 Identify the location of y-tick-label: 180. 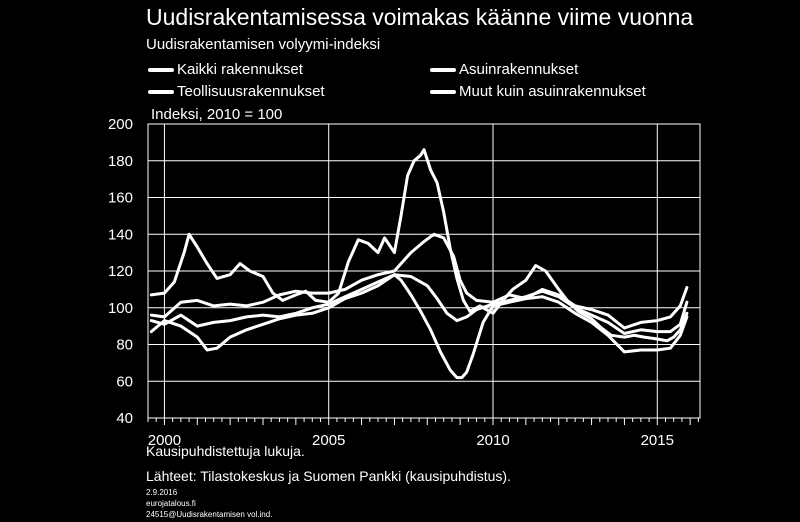
(120, 161).